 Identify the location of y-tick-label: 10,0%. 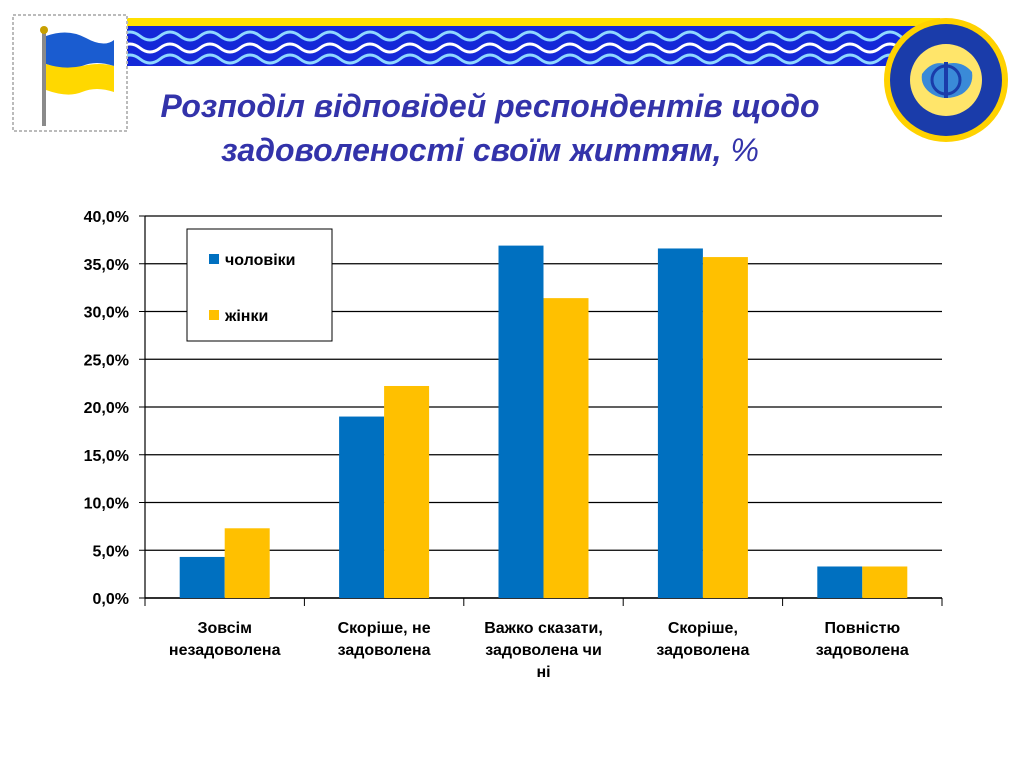
(106, 504).